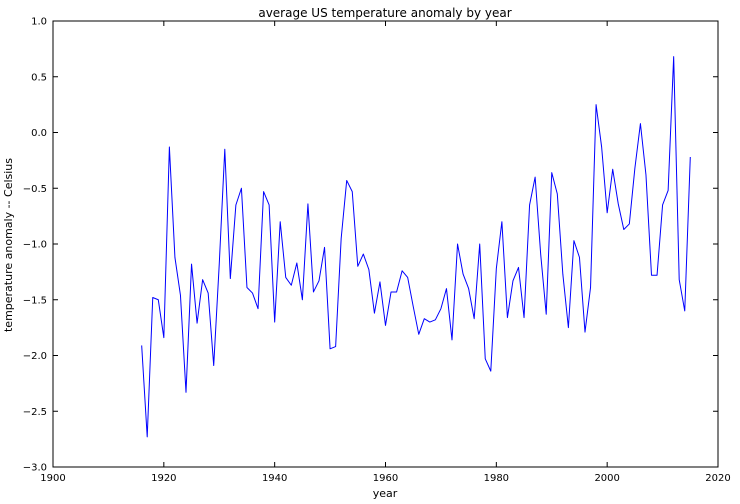 The image size is (740, 504). I want to click on y-tick-label: 1.0, so click(39, 22).